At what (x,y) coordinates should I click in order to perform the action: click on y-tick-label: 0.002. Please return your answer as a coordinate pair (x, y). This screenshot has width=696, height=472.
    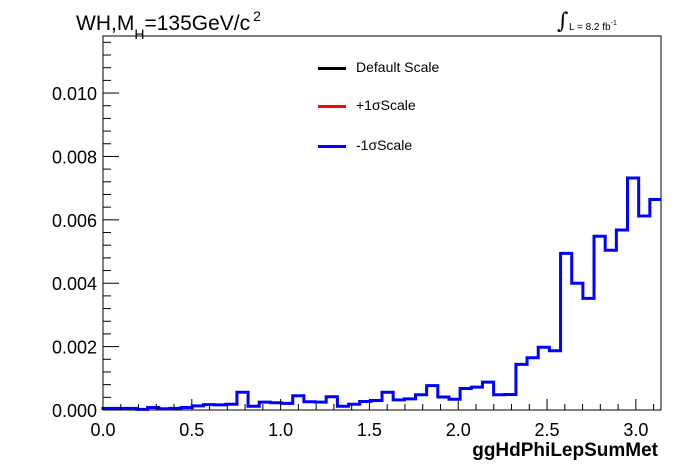
    Looking at the image, I should click on (74, 348).